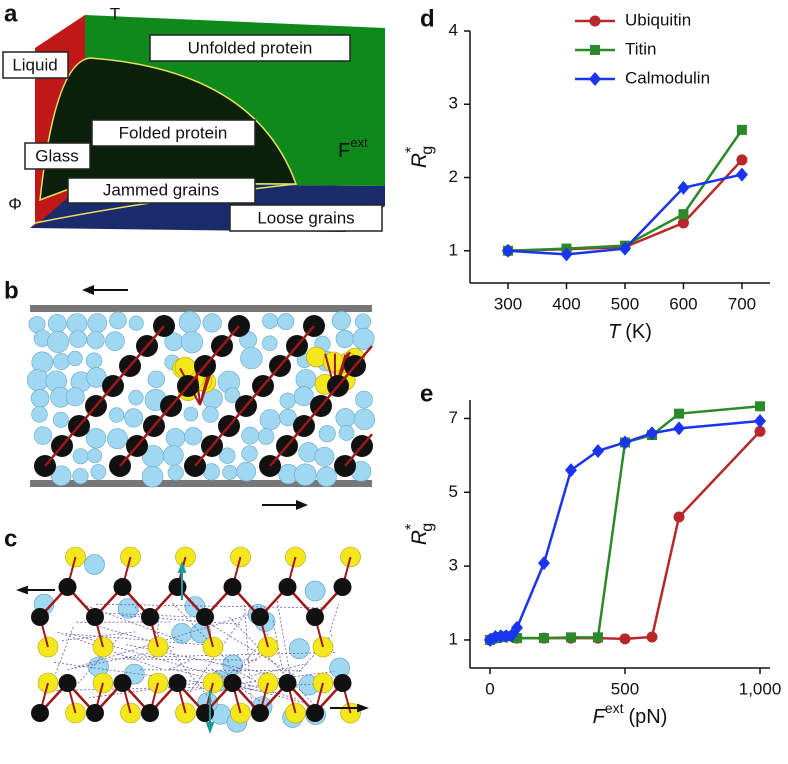 Image resolution: width=788 pixels, height=764 pixels. I want to click on x-axis-label: T (K), so click(630, 332).